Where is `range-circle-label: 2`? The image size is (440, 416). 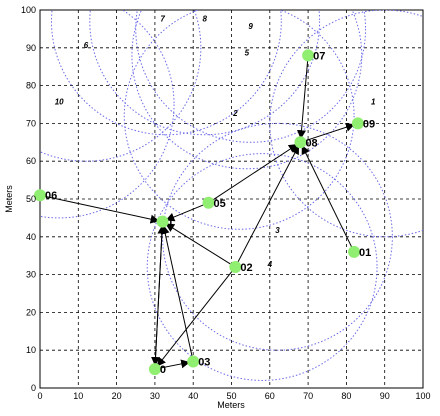 range-circle-label: 2 is located at coordinates (235, 113).